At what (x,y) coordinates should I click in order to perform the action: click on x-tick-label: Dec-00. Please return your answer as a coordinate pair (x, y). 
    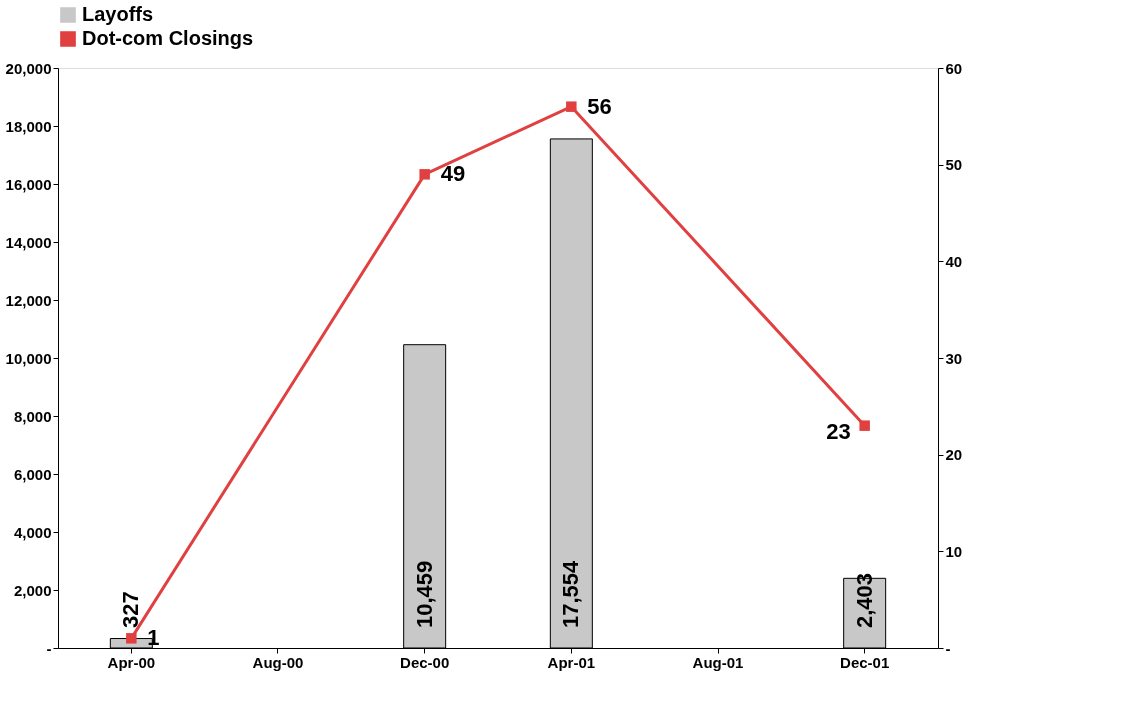
    Looking at the image, I should click on (425, 662).